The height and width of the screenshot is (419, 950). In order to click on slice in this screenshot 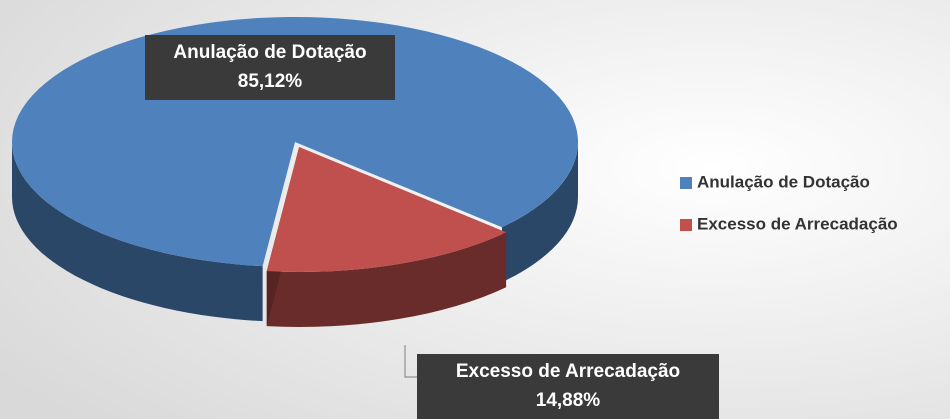, I will do `click(386, 209)`.